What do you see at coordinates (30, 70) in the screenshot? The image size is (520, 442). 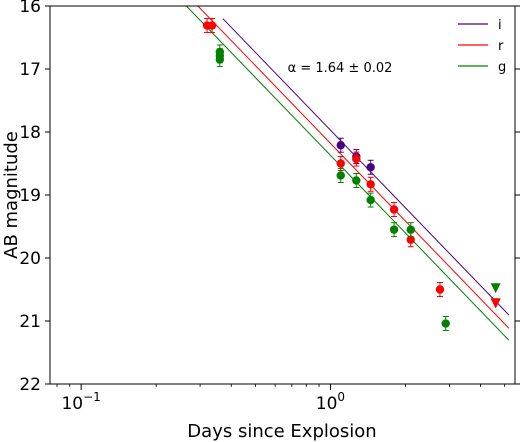 I see `y-tick-label: 17` at bounding box center [30, 70].